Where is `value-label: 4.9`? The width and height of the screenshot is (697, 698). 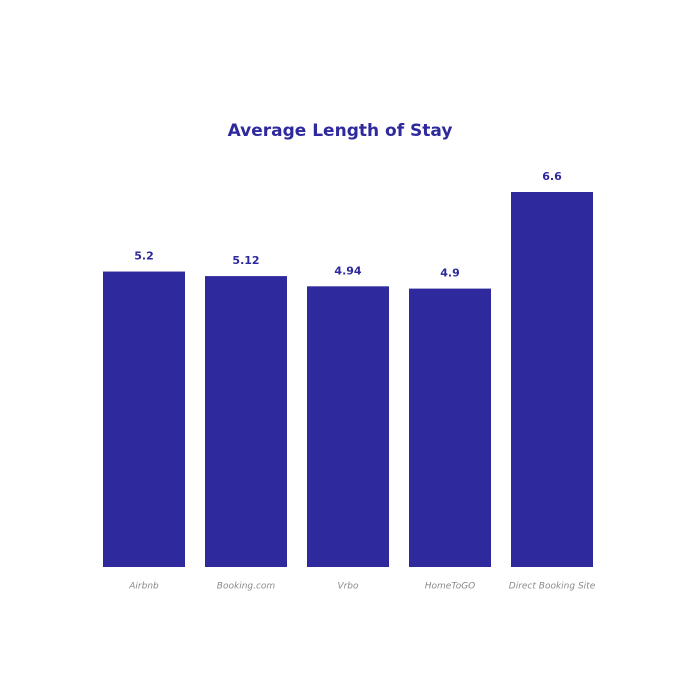 value-label: 4.9 is located at coordinates (450, 273).